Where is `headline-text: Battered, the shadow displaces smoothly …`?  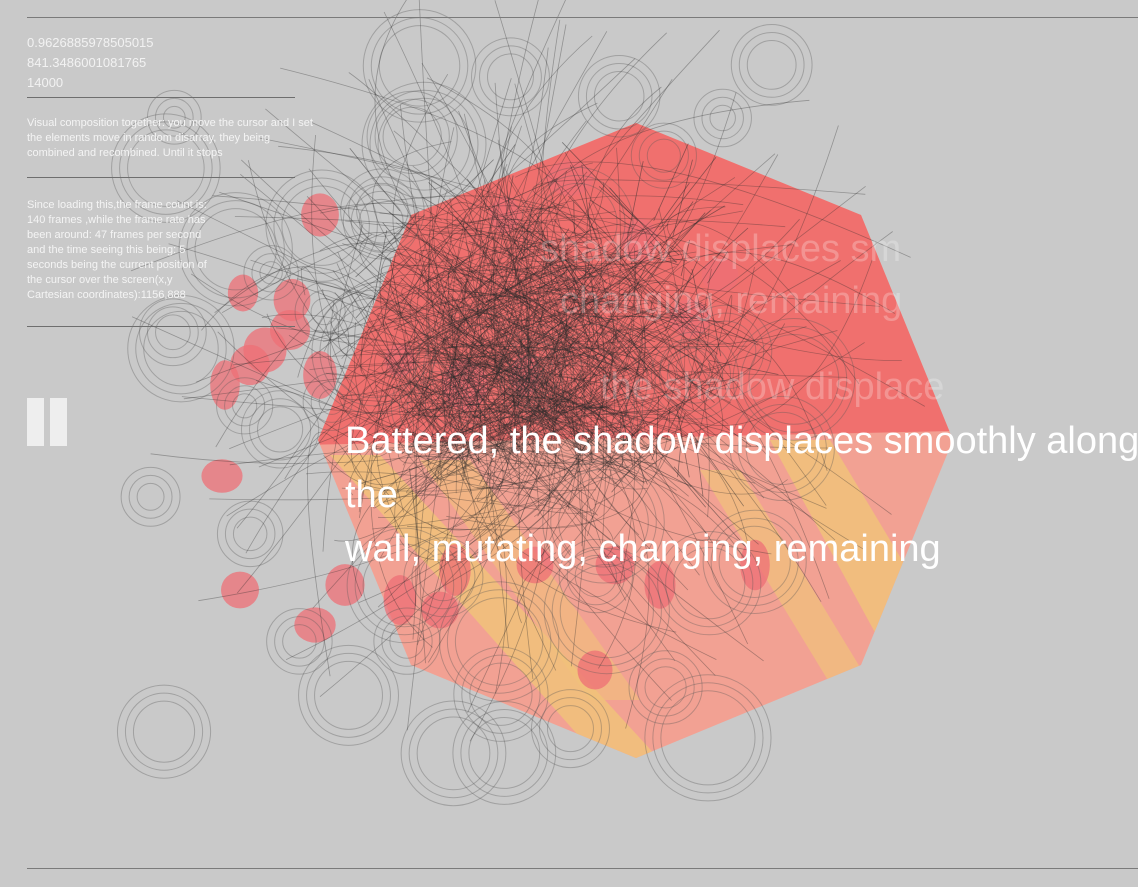
headline-text: Battered, the shadow displaces smoothly … is located at coordinates (741, 495).